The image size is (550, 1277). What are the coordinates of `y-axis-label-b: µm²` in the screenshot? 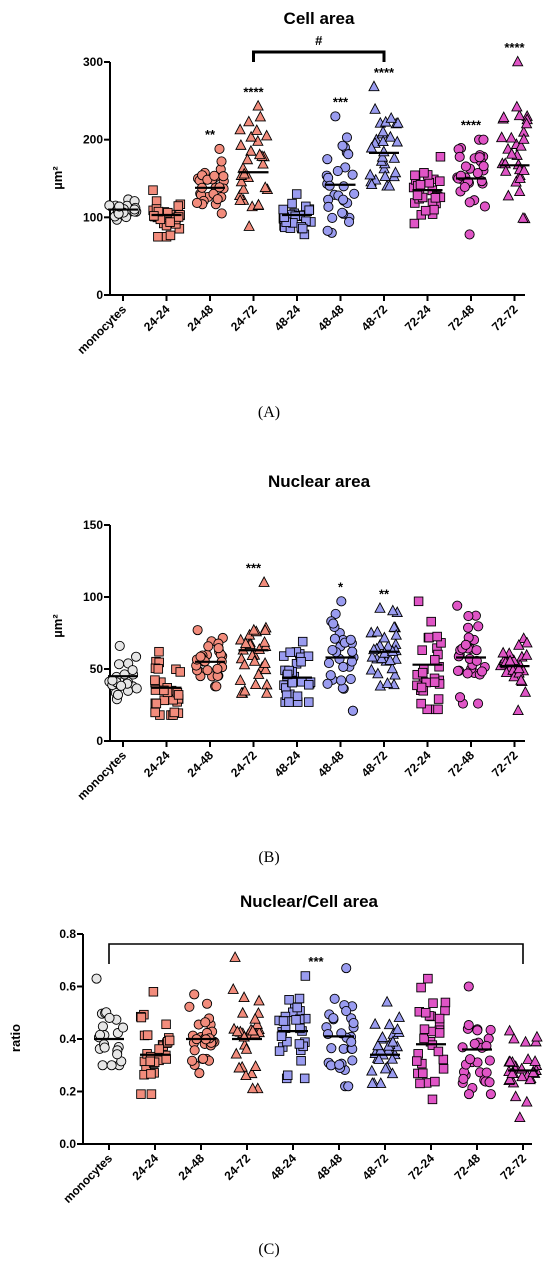 It's located at (57, 626).